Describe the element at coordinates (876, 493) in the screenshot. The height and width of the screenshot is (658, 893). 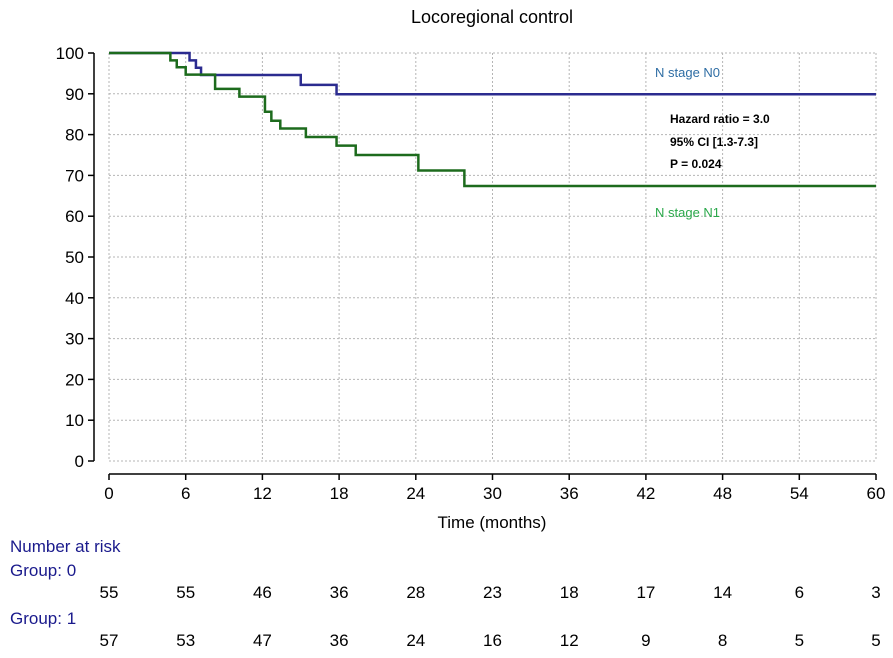
I see `x-tick-label: 60` at that location.